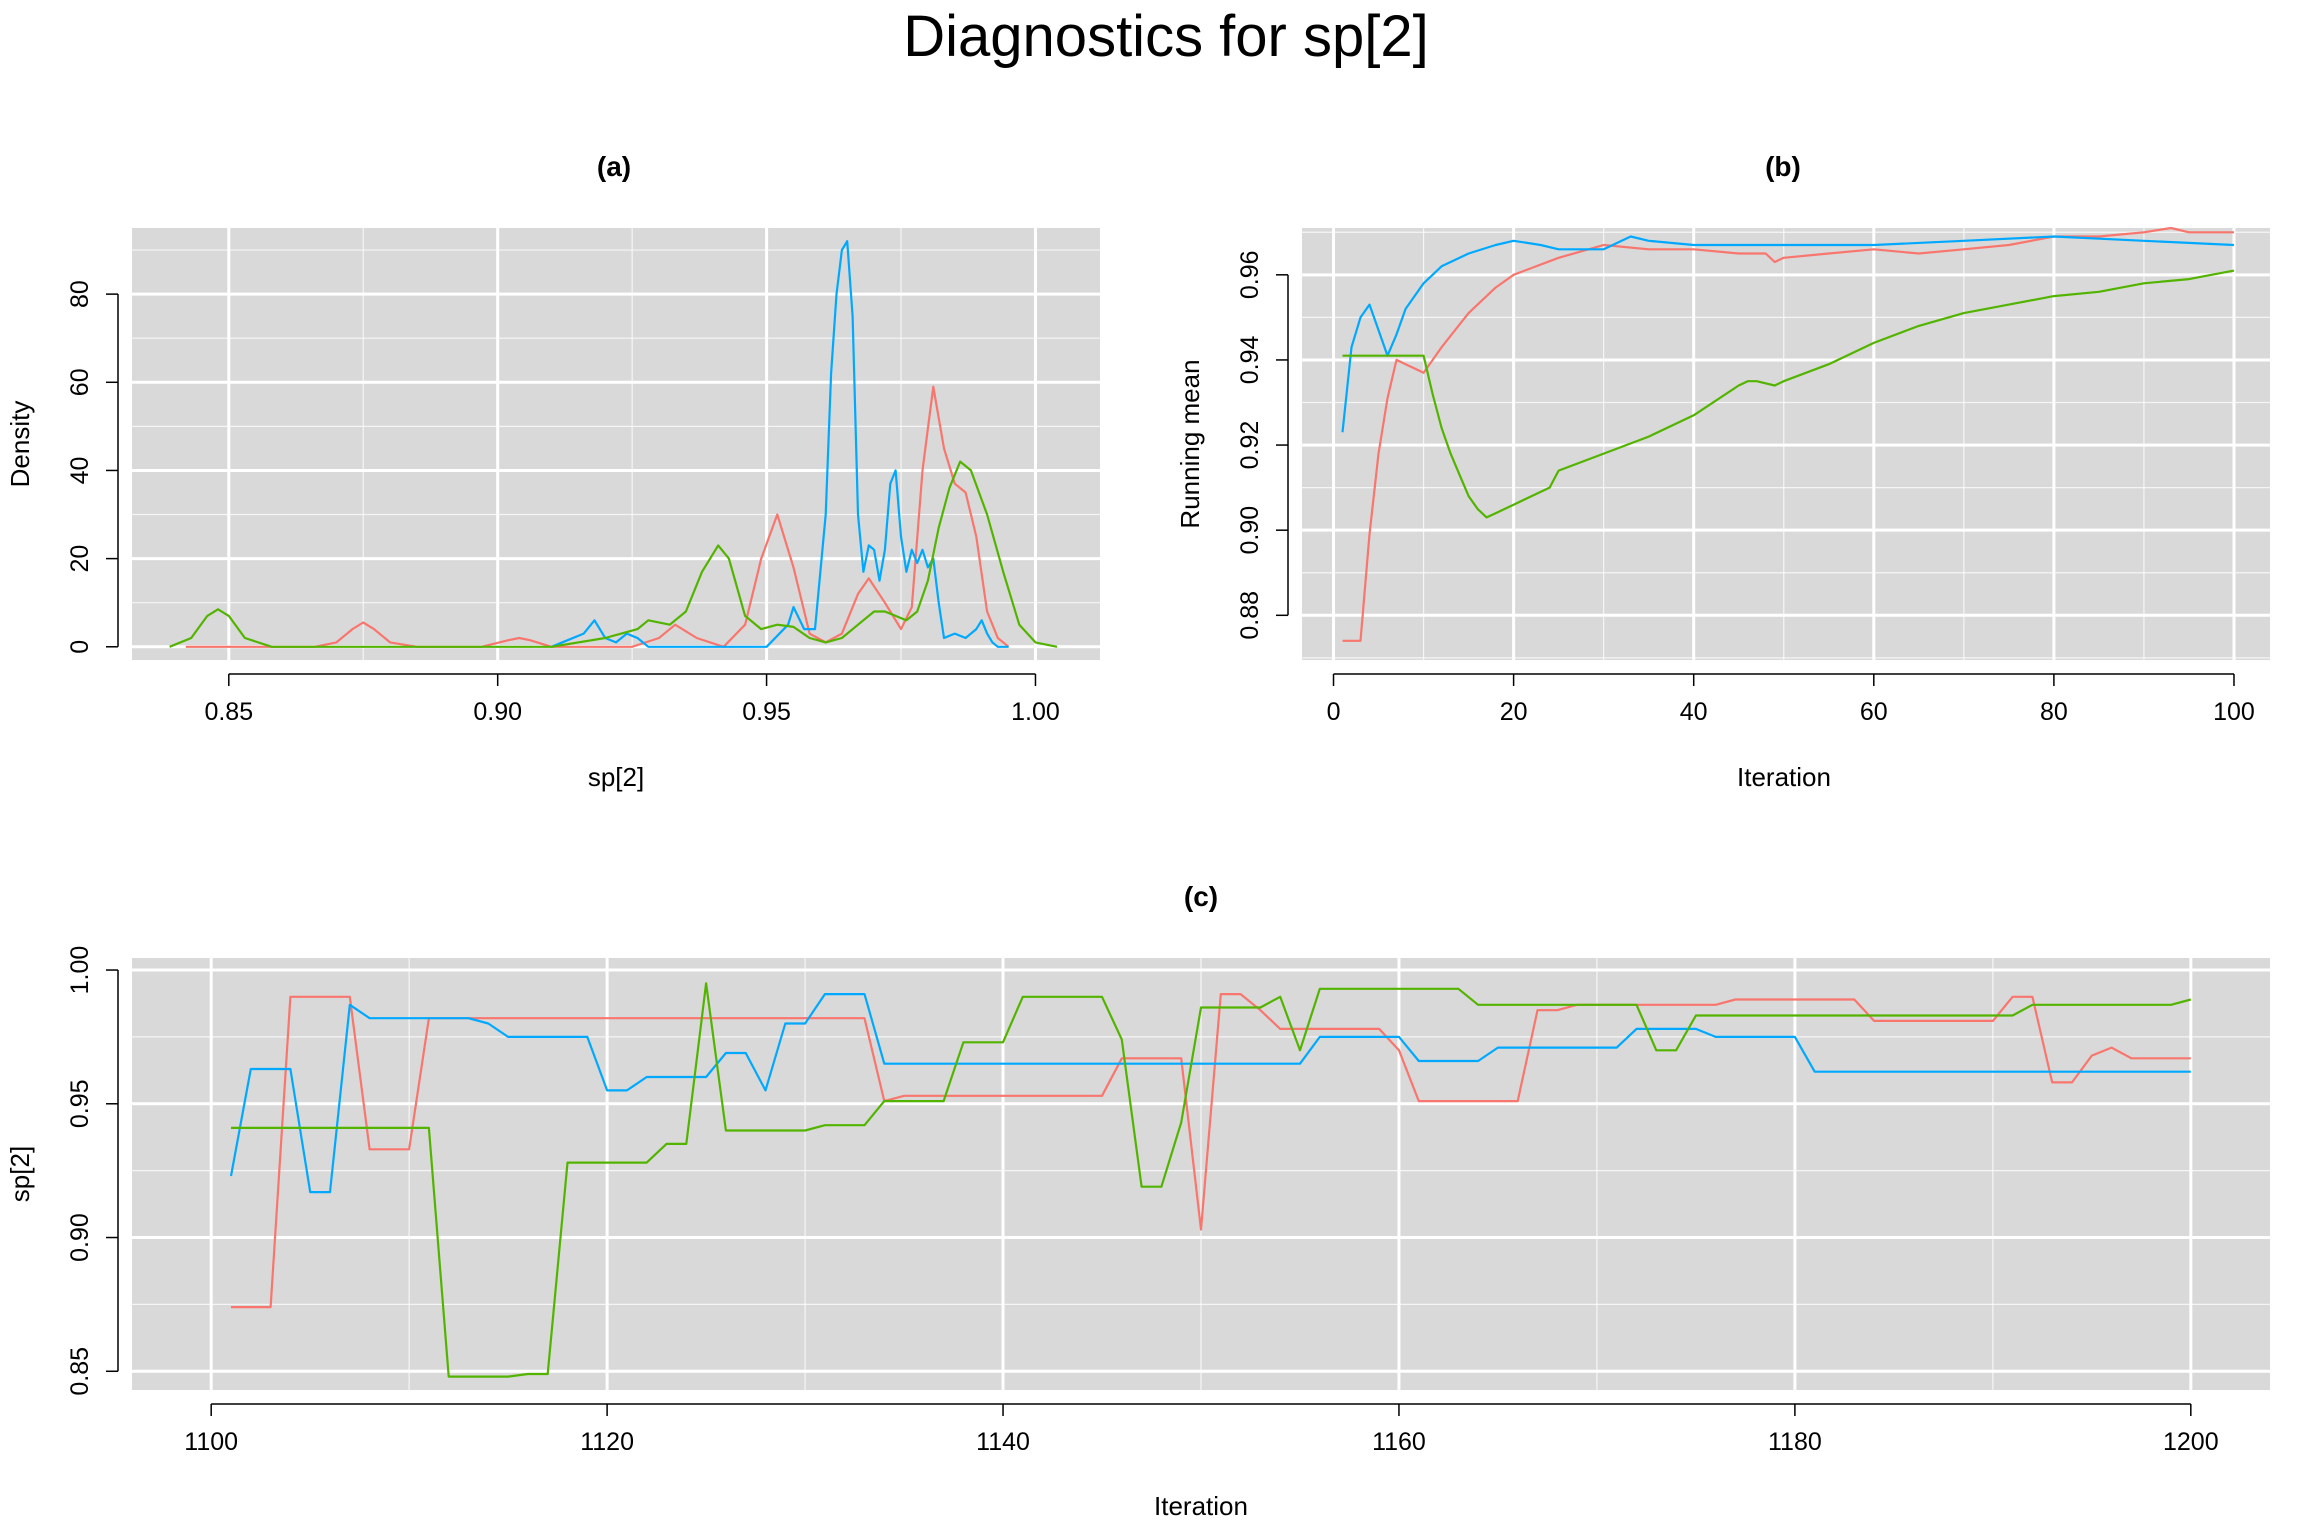 The width and height of the screenshot is (2304, 1536). What do you see at coordinates (80, 382) in the screenshot?
I see `y-tick-label: 60` at bounding box center [80, 382].